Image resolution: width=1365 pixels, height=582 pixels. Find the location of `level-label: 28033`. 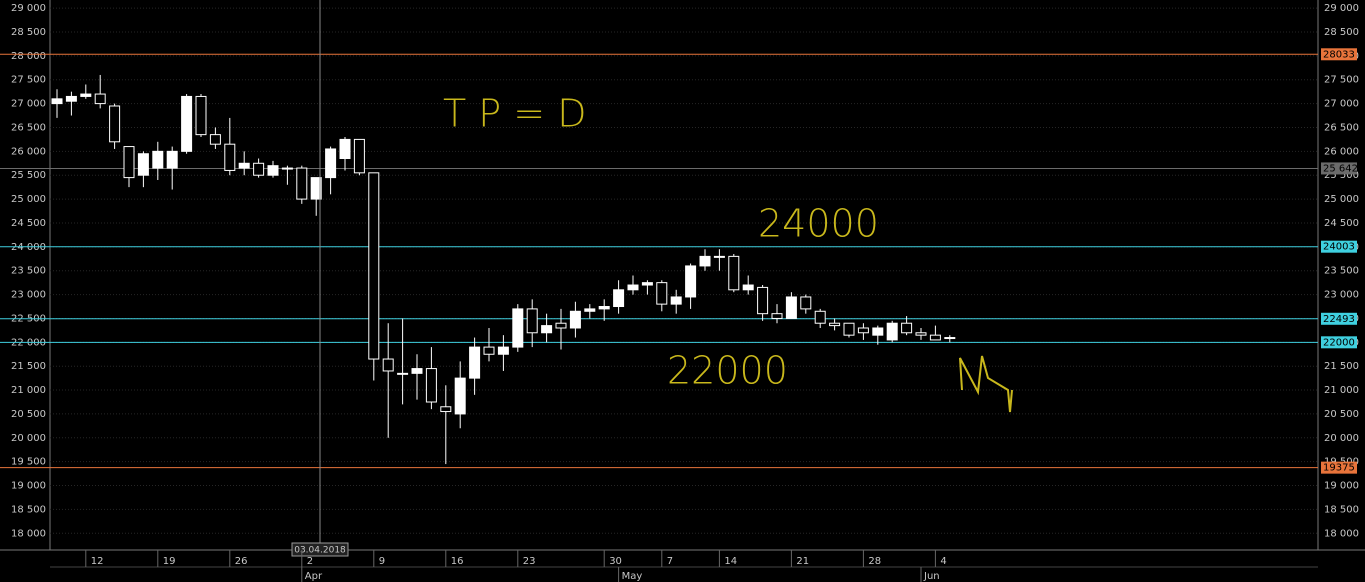

level-label: 28033 is located at coordinates (1339, 54).